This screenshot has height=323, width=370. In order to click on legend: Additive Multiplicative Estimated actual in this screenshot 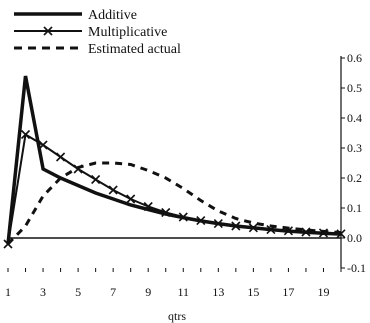, I will do `click(97, 32)`.